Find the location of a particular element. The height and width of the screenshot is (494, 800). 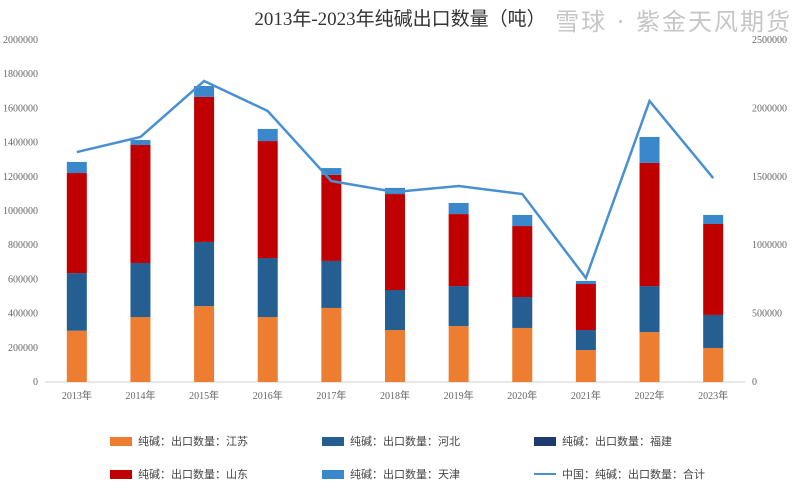

legend-label: 纯碱：出口数量：天津 is located at coordinates (405, 475).